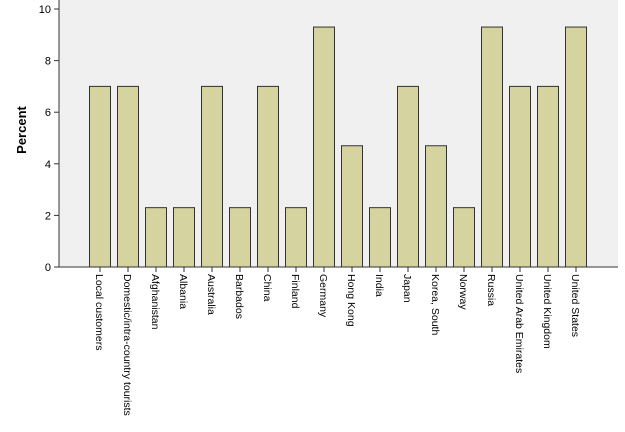  What do you see at coordinates (48, 113) in the screenshot?
I see `y-tick-label-3: 6` at bounding box center [48, 113].